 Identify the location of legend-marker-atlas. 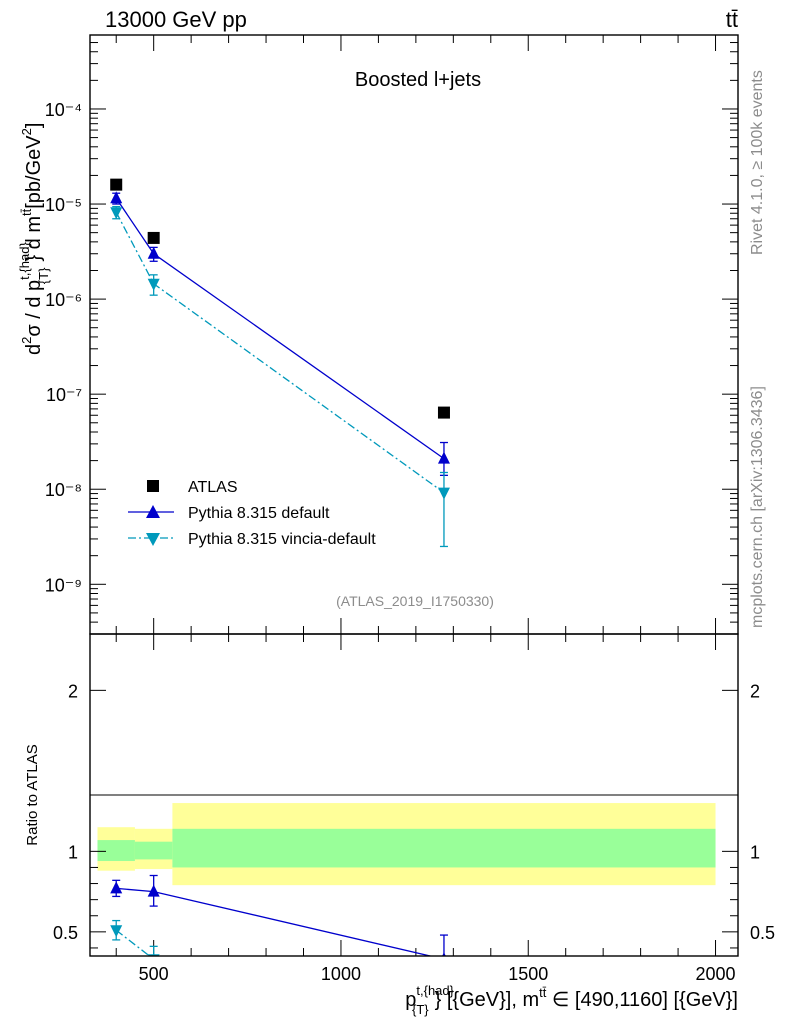
(153, 486).